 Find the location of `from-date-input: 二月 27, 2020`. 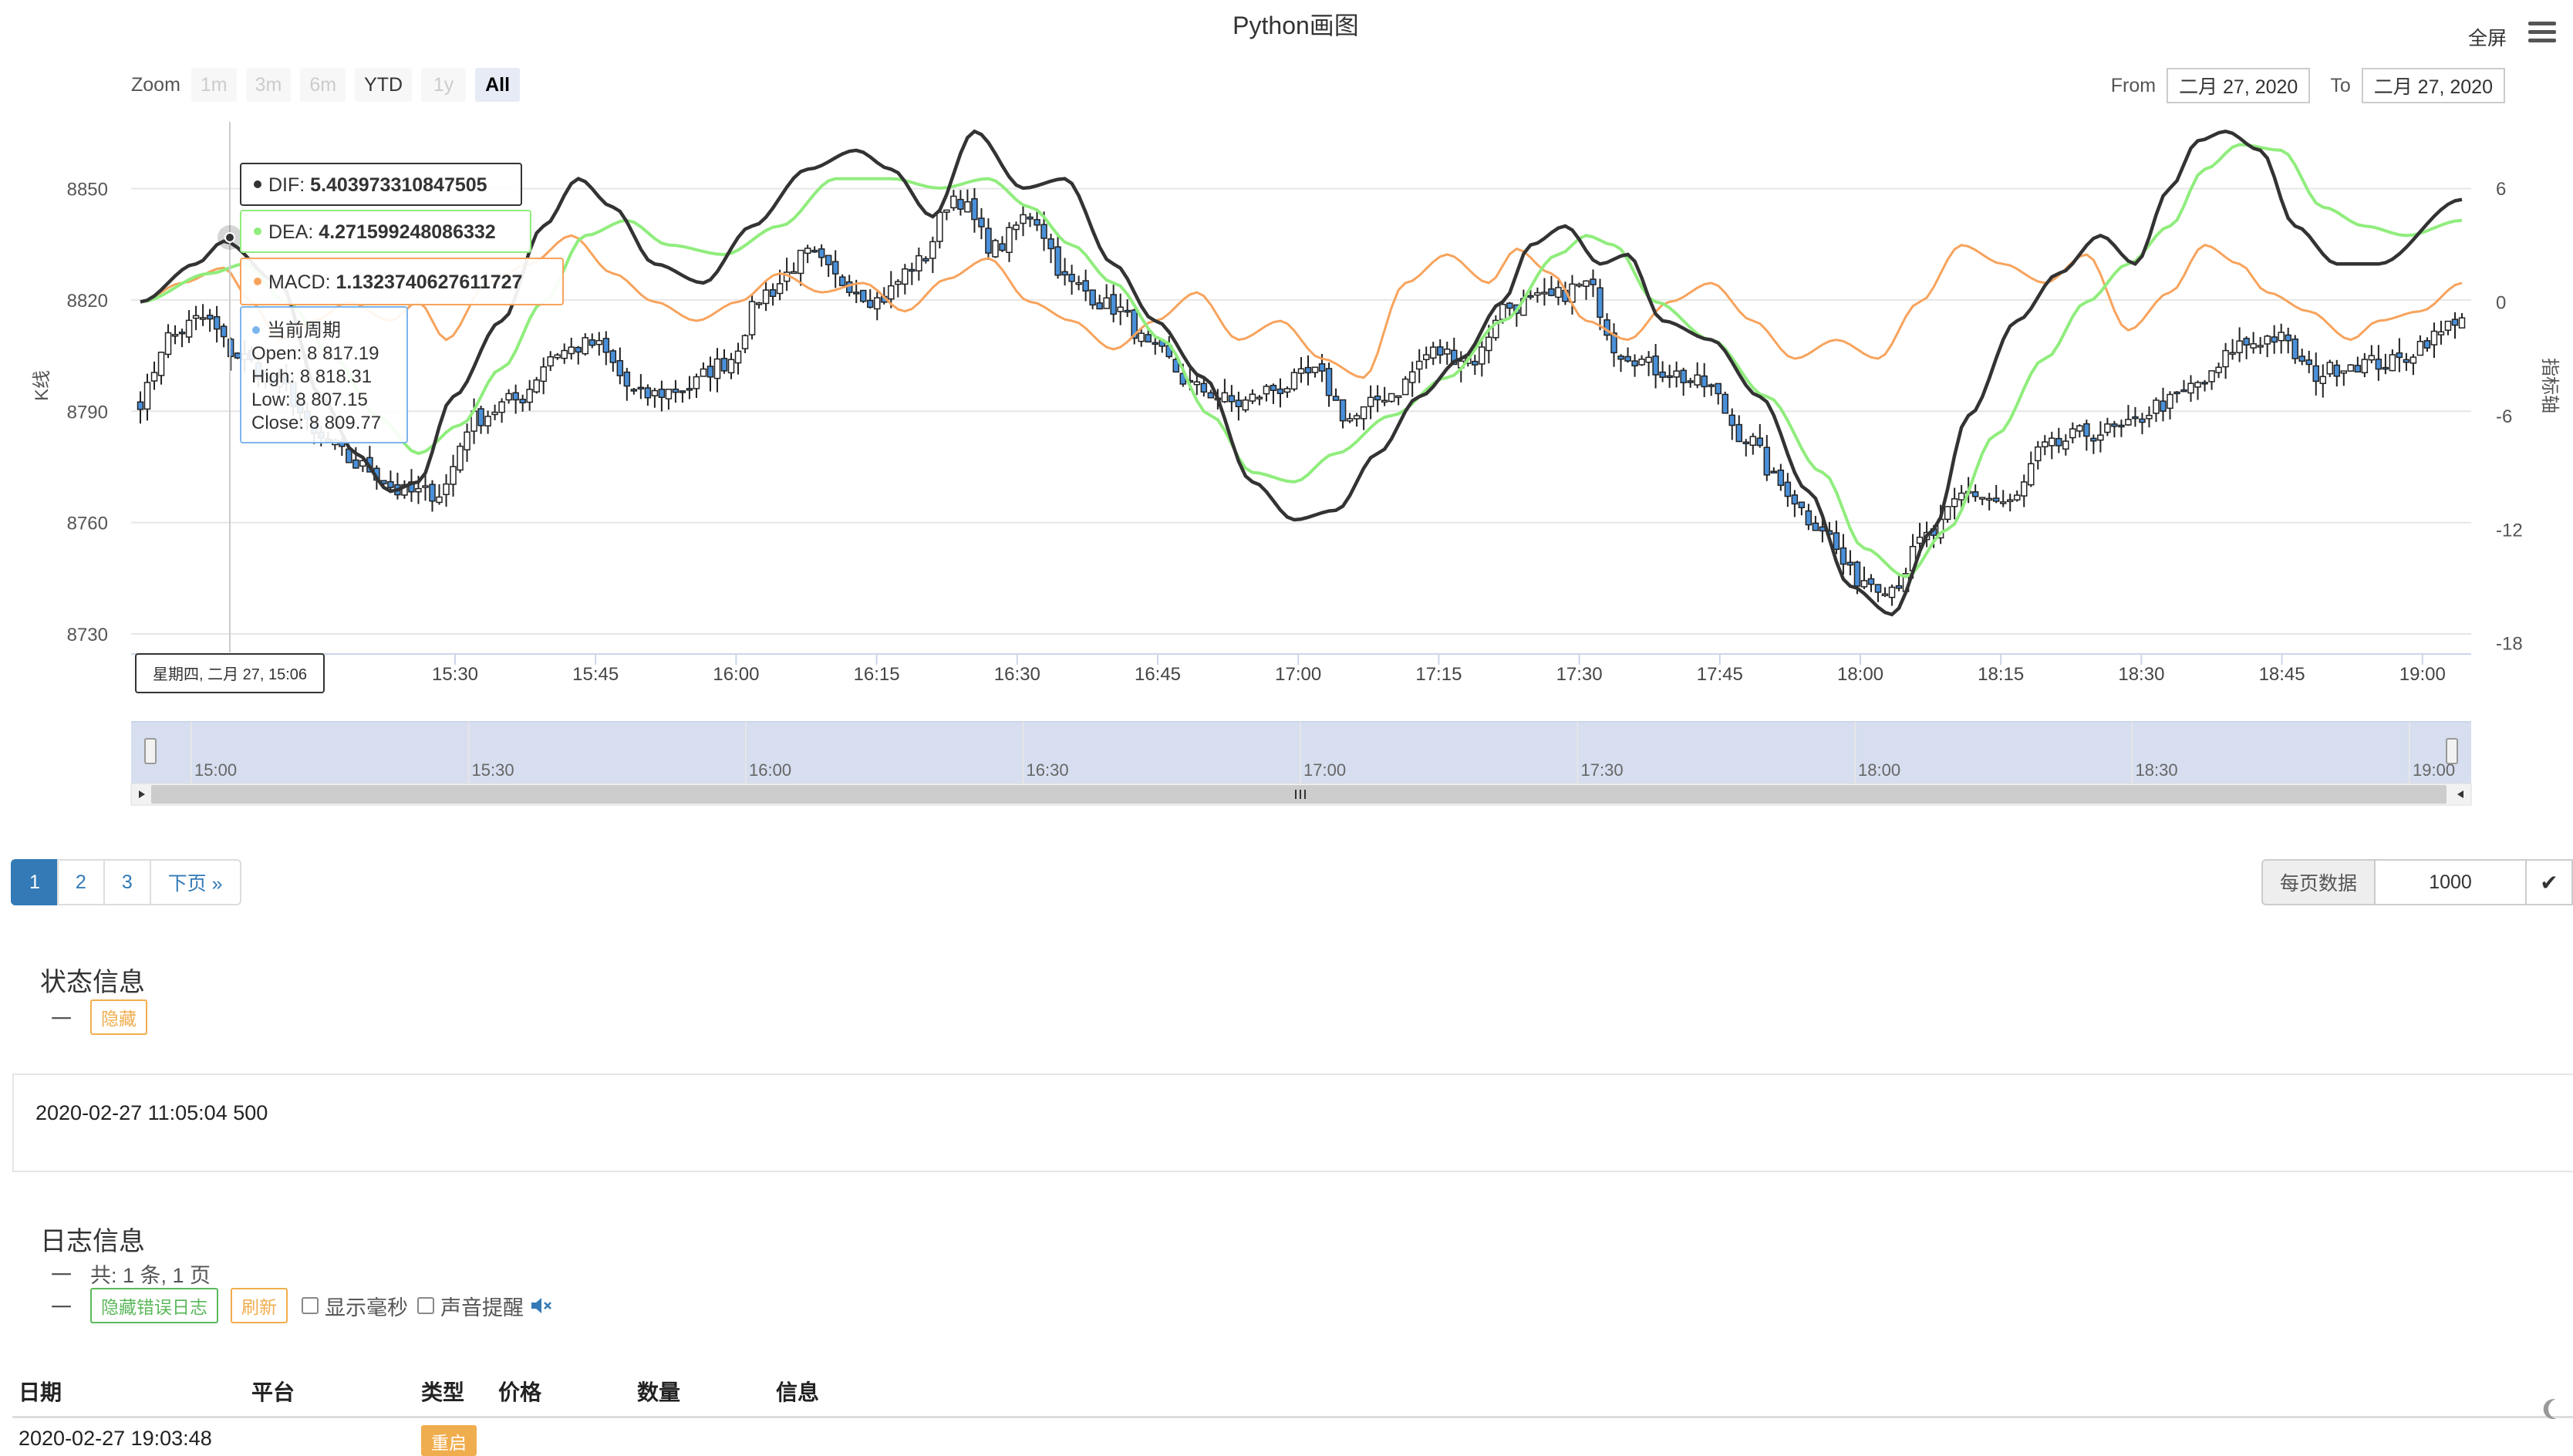

from-date-input: 二月 27, 2020 is located at coordinates (2239, 85).